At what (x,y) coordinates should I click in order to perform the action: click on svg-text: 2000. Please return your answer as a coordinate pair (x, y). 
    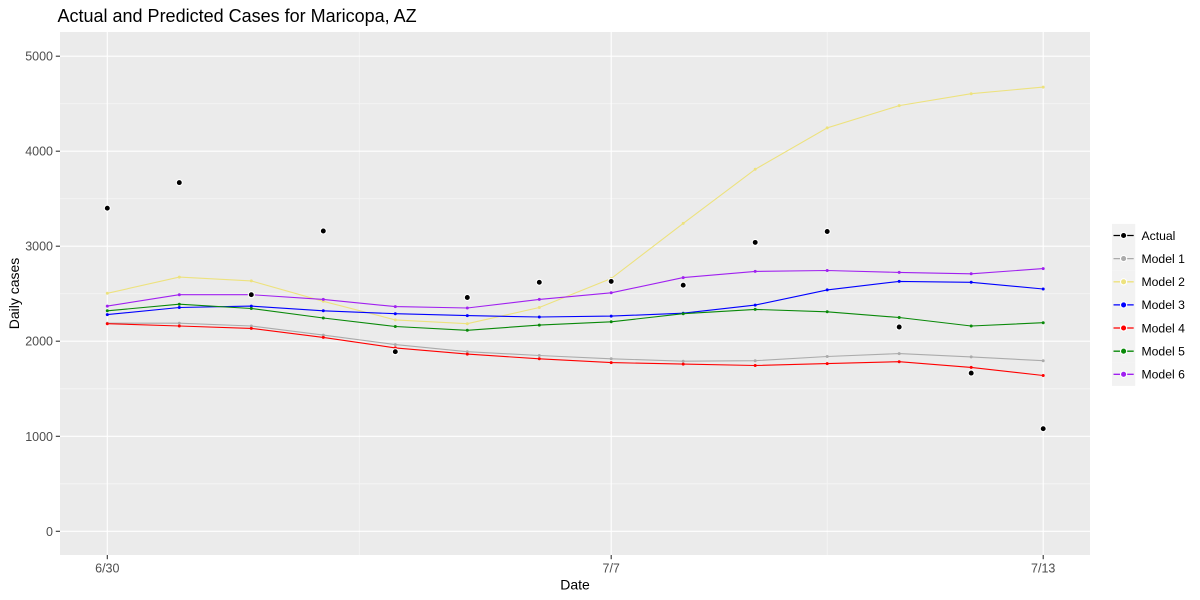
    Looking at the image, I should click on (39, 342).